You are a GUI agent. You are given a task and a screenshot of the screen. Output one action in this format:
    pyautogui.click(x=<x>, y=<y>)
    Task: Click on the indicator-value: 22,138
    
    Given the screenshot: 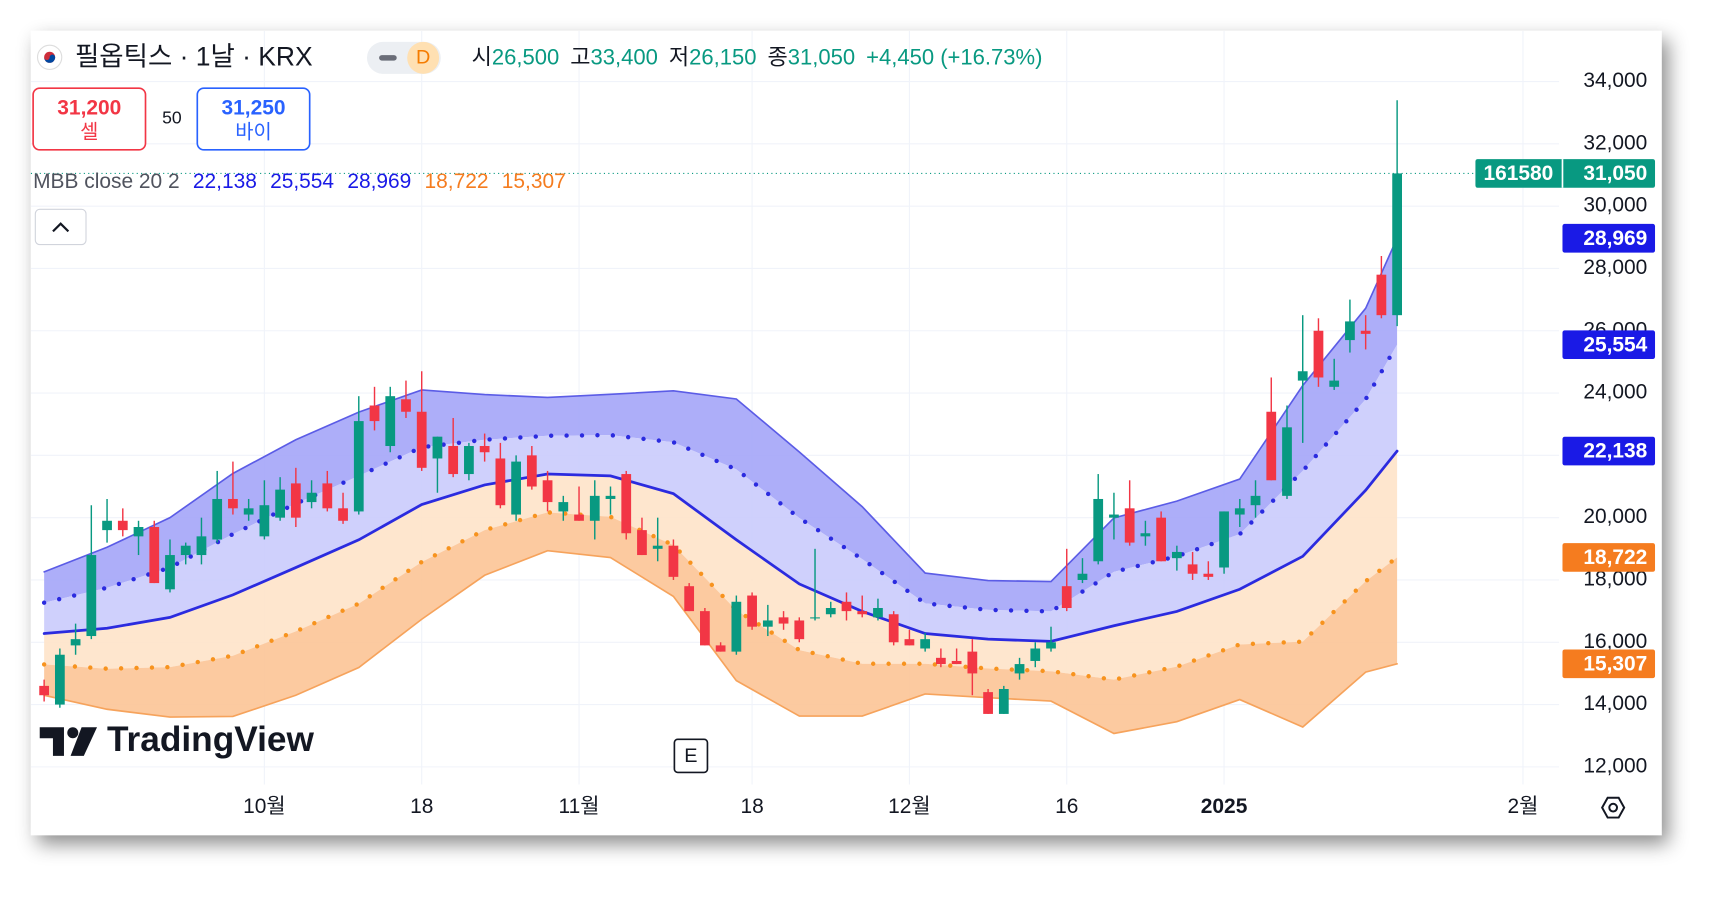 What is the action you would take?
    pyautogui.click(x=225, y=180)
    